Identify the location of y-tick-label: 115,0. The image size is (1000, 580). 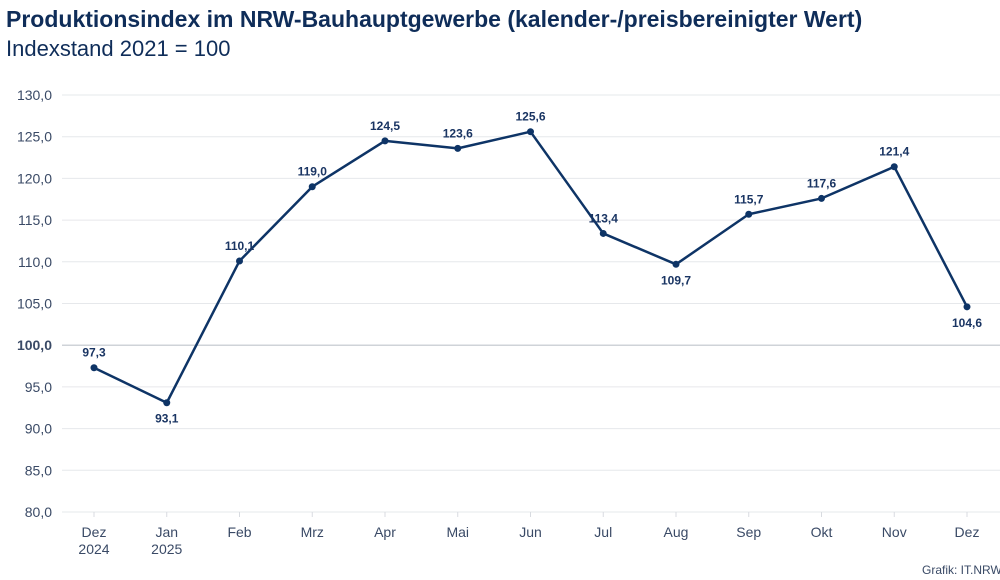
(35, 220).